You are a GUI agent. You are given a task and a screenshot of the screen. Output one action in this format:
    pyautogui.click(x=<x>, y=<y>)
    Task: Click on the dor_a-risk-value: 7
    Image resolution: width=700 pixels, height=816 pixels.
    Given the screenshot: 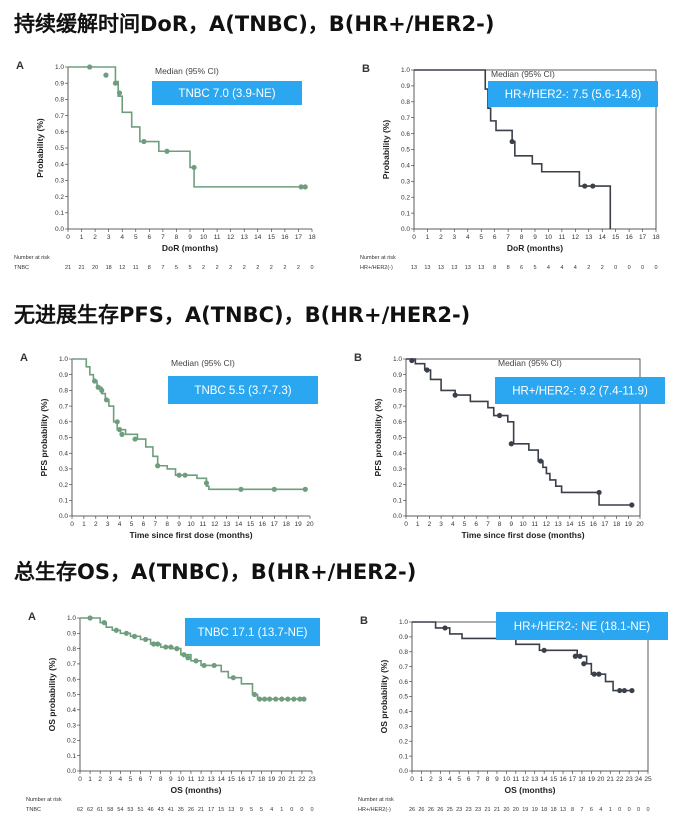 What is the action you would take?
    pyautogui.click(x=162, y=268)
    